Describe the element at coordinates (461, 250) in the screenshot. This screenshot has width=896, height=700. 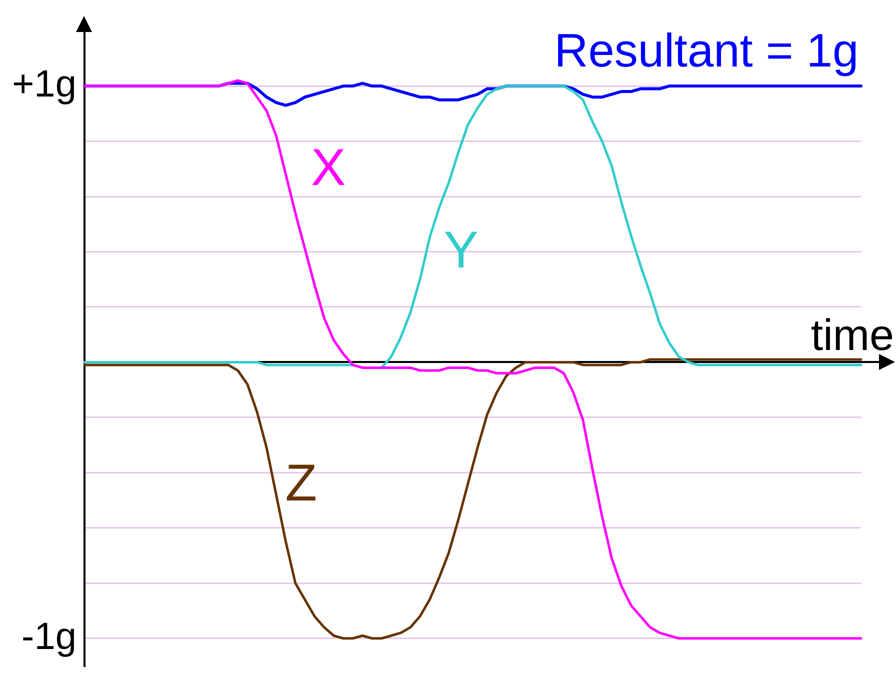
I see `series-label: Y` at that location.